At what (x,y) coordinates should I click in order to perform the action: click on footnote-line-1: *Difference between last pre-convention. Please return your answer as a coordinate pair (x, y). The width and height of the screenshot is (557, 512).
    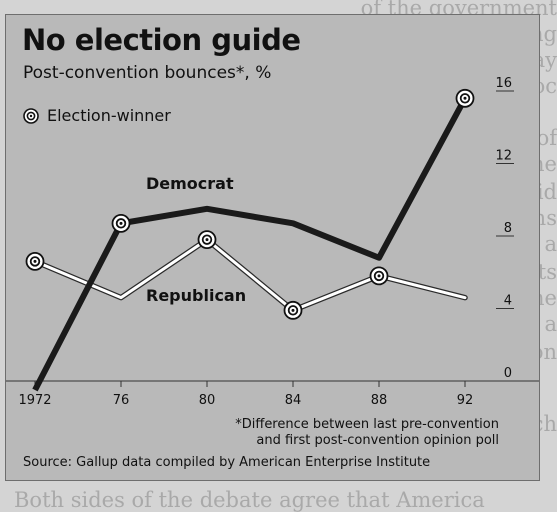
    Looking at the image, I should click on (367, 424).